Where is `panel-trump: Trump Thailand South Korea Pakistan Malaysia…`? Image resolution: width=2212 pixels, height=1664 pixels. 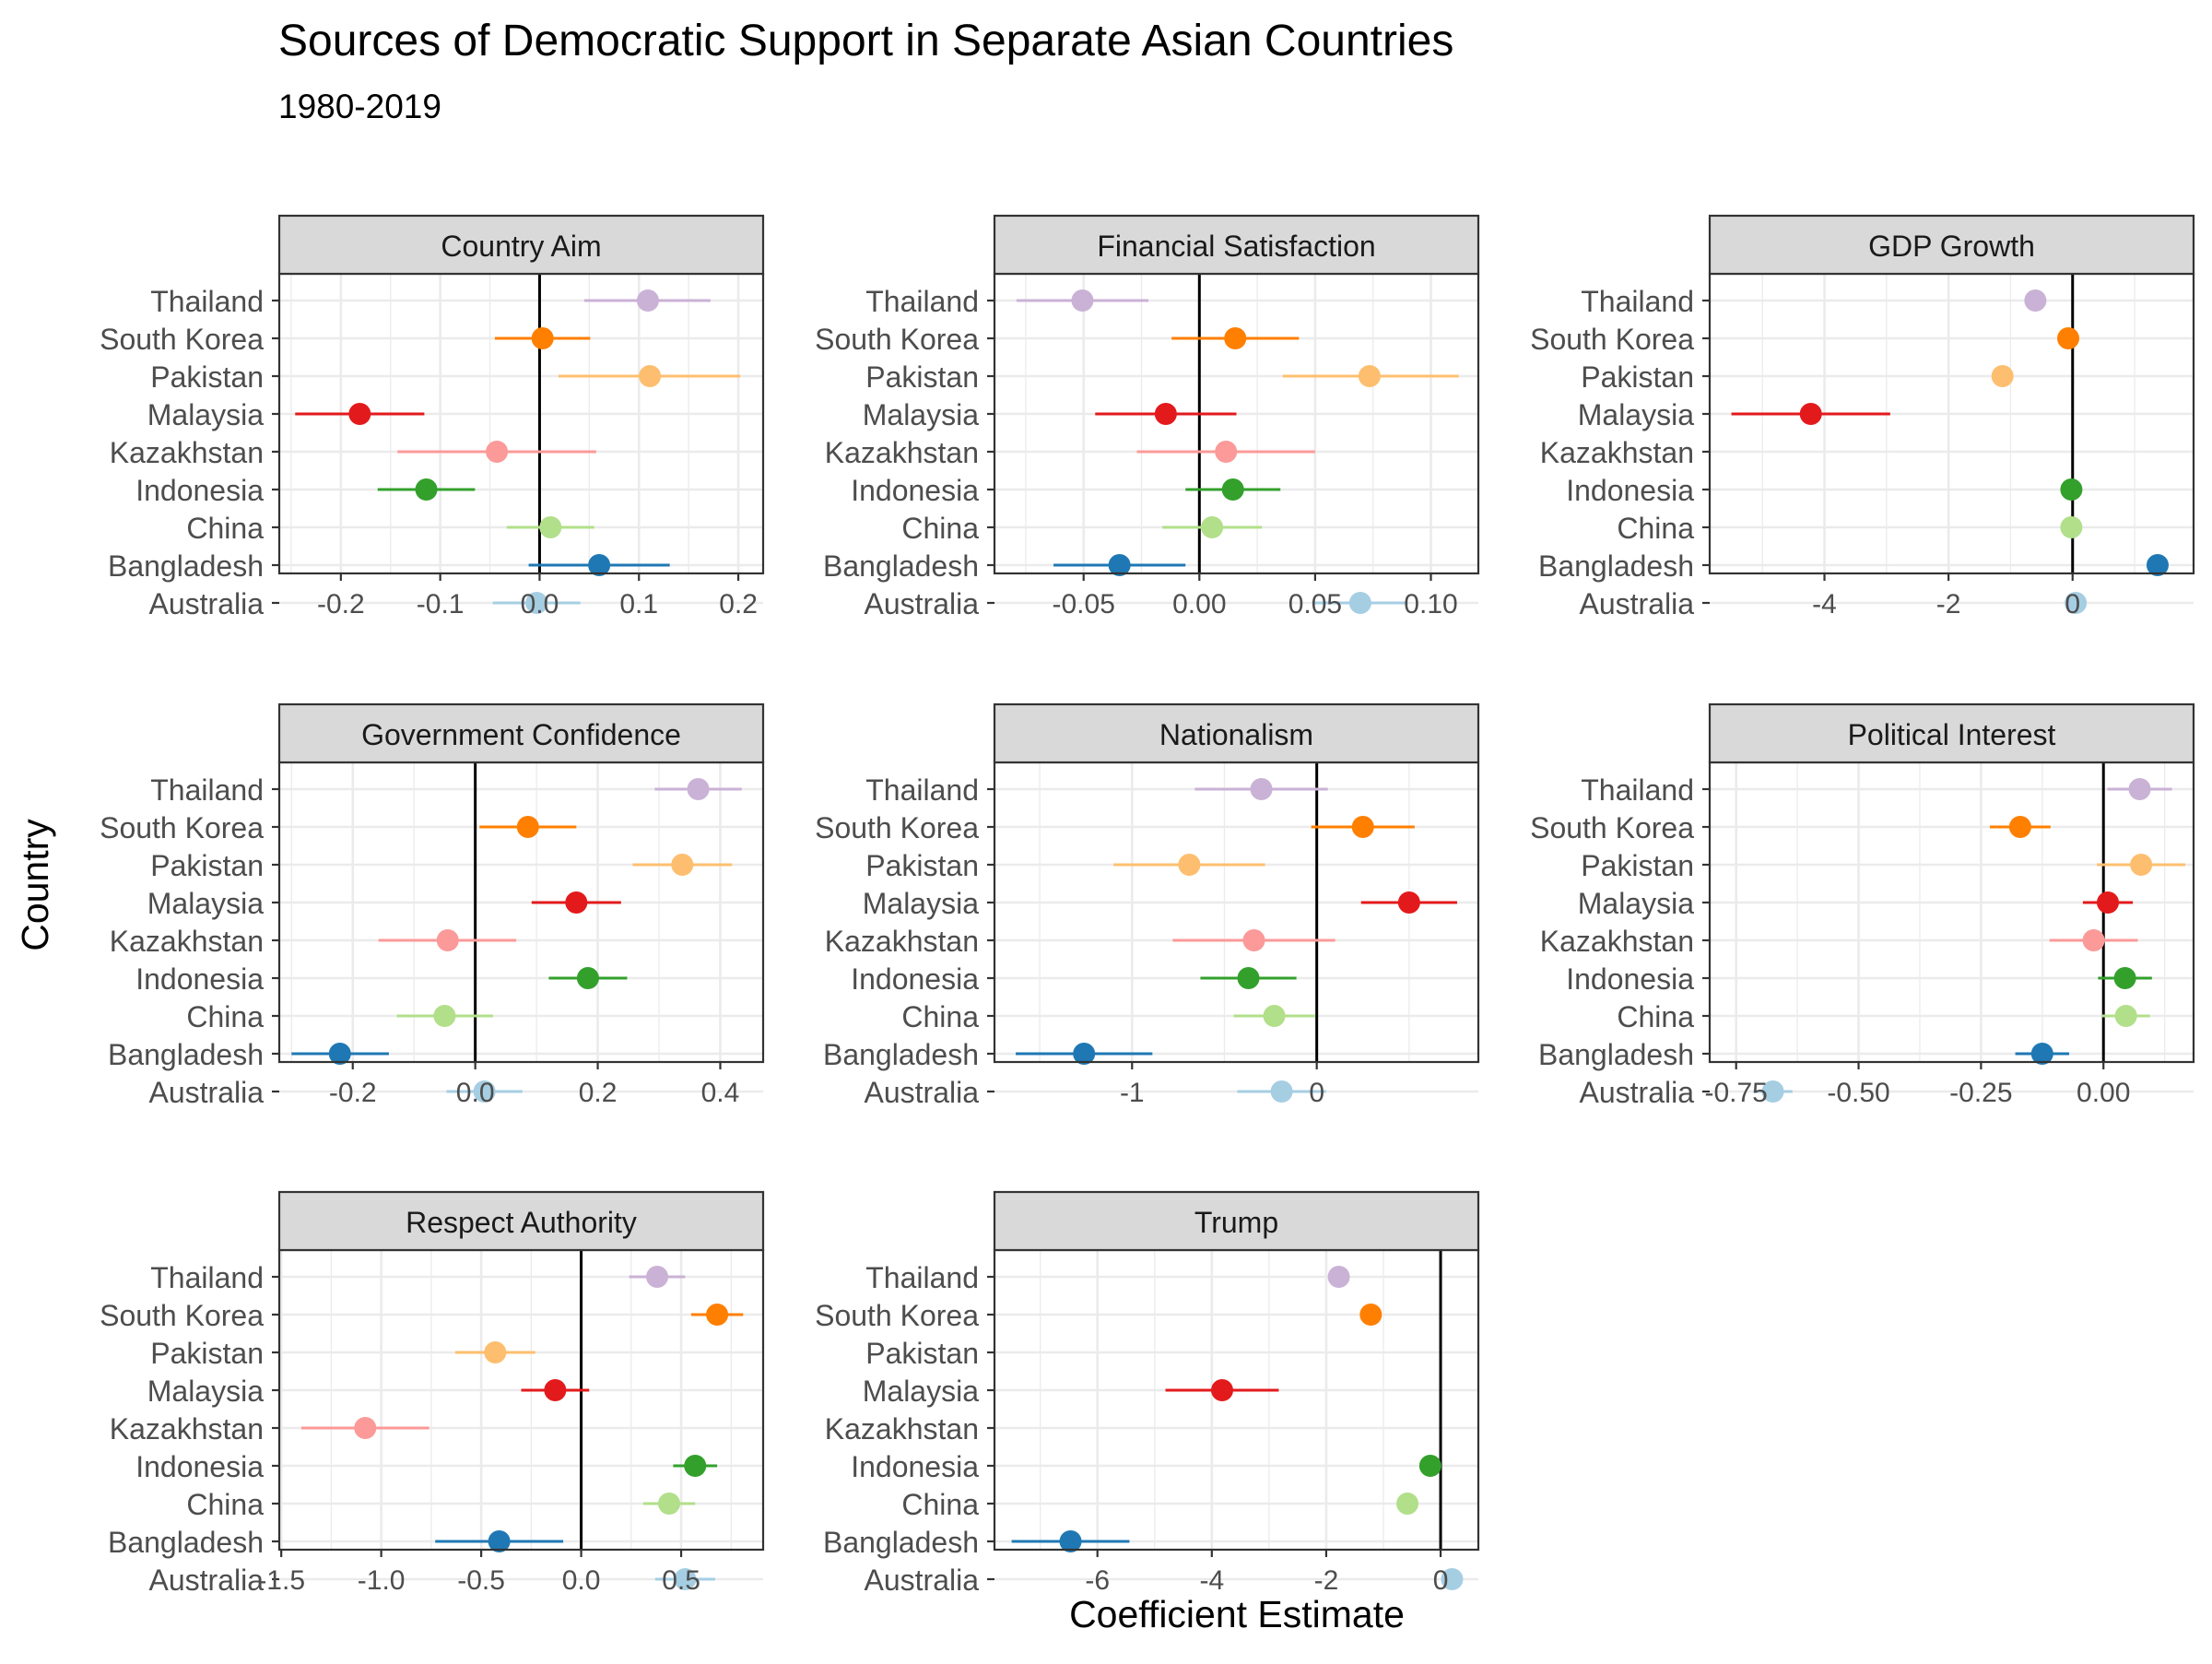
panel-trump: Trump Thailand South Korea Pakistan Malaysia… is located at coordinates (1147, 1393).